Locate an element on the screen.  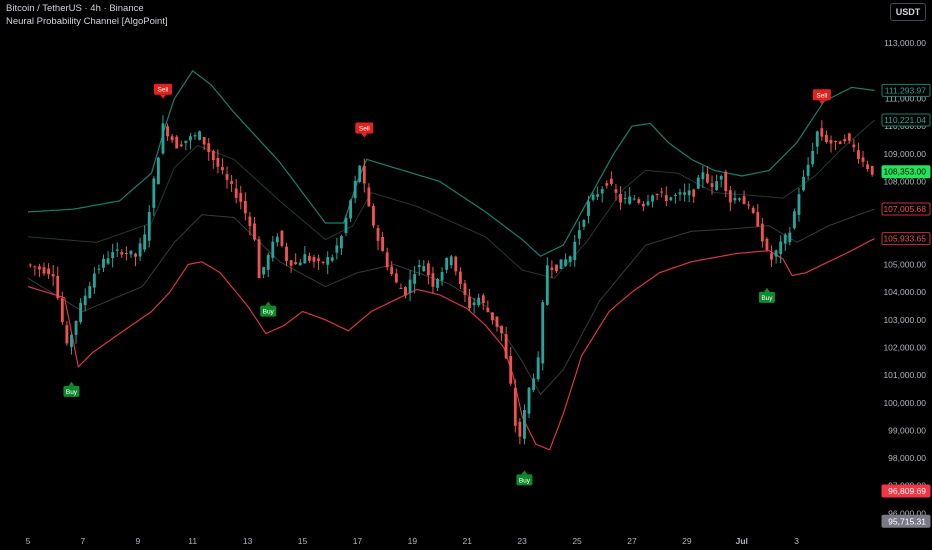
time-tick-label: 13 is located at coordinates (248, 541).